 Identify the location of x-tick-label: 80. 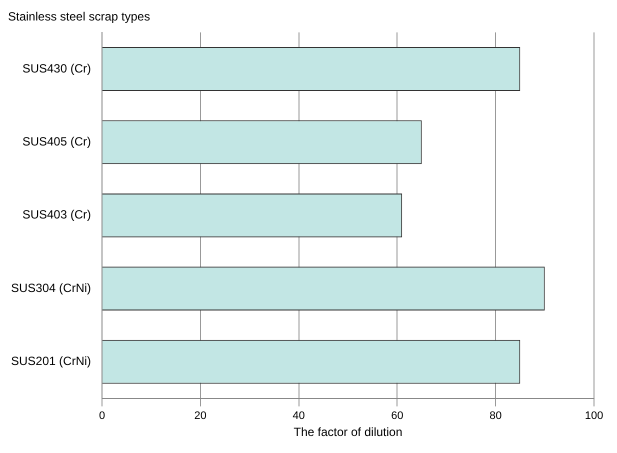
(495, 416).